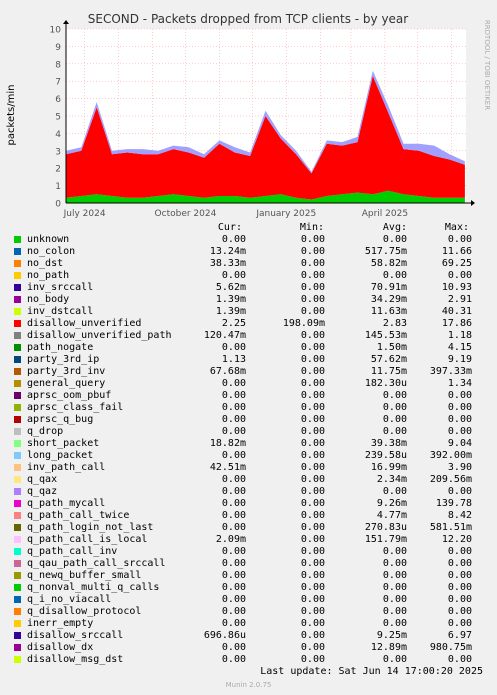  I want to click on legend-row-q_path_mycall: q_path_mycall 0.00 0.00 9.26m 139.78, so click(248, 504).